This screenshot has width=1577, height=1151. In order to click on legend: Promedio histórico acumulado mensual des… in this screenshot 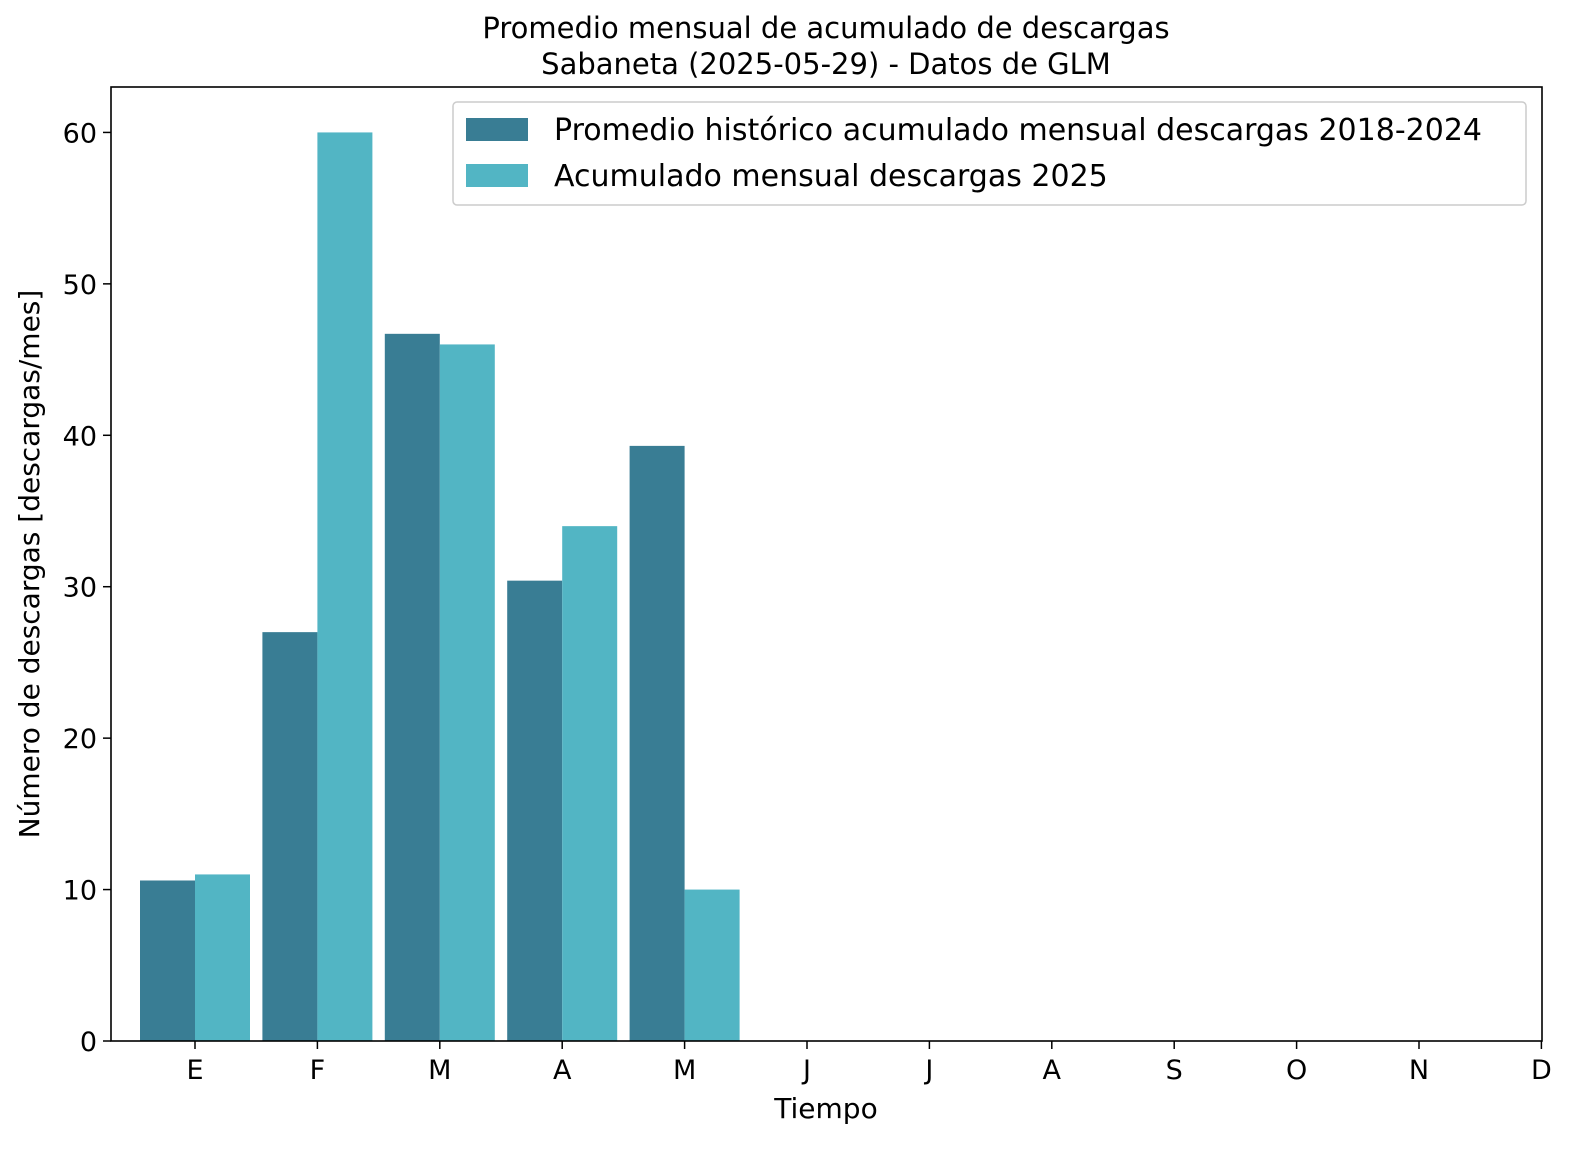, I will do `click(989, 153)`.